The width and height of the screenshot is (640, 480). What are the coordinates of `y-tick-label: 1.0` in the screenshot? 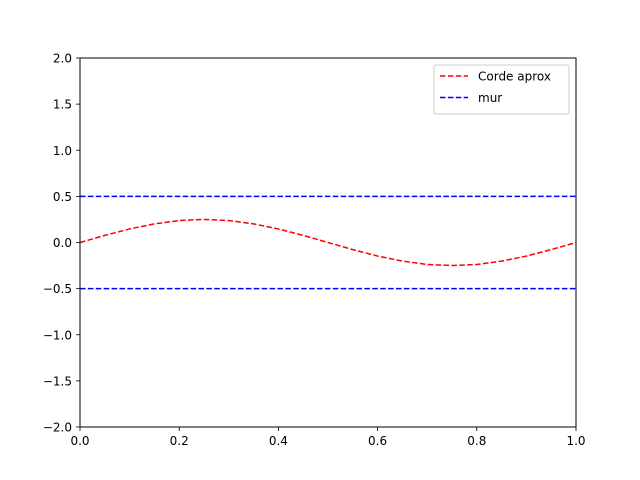 It's located at (62, 151).